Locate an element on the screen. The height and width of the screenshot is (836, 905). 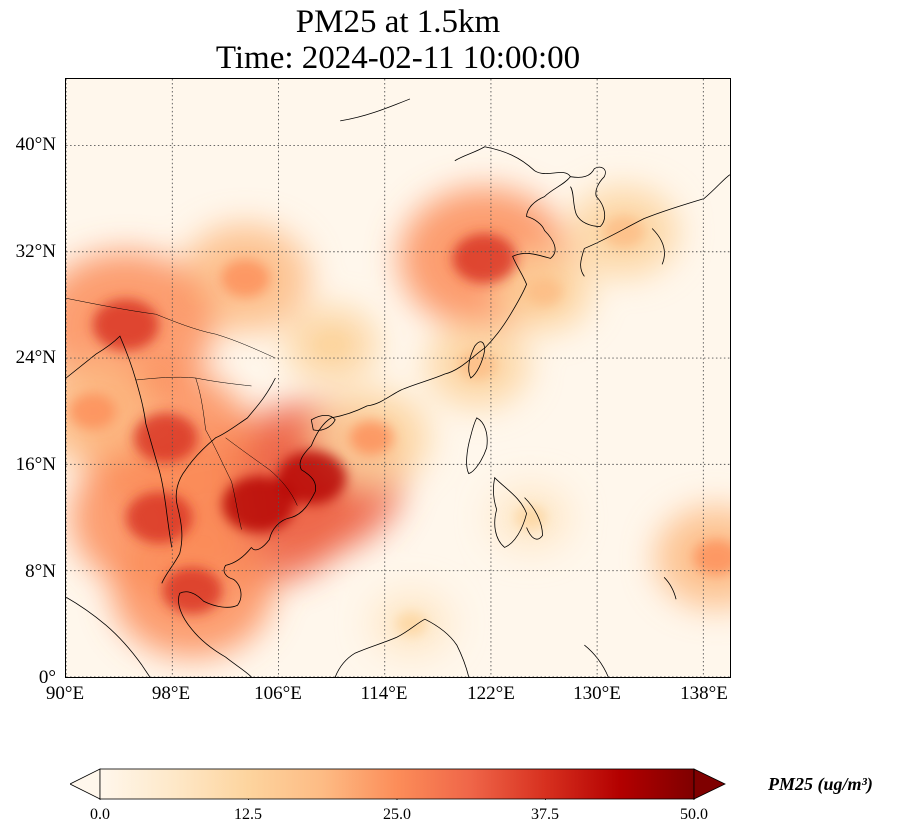
colorbar-tick-0: 0.0 is located at coordinates (100, 814).